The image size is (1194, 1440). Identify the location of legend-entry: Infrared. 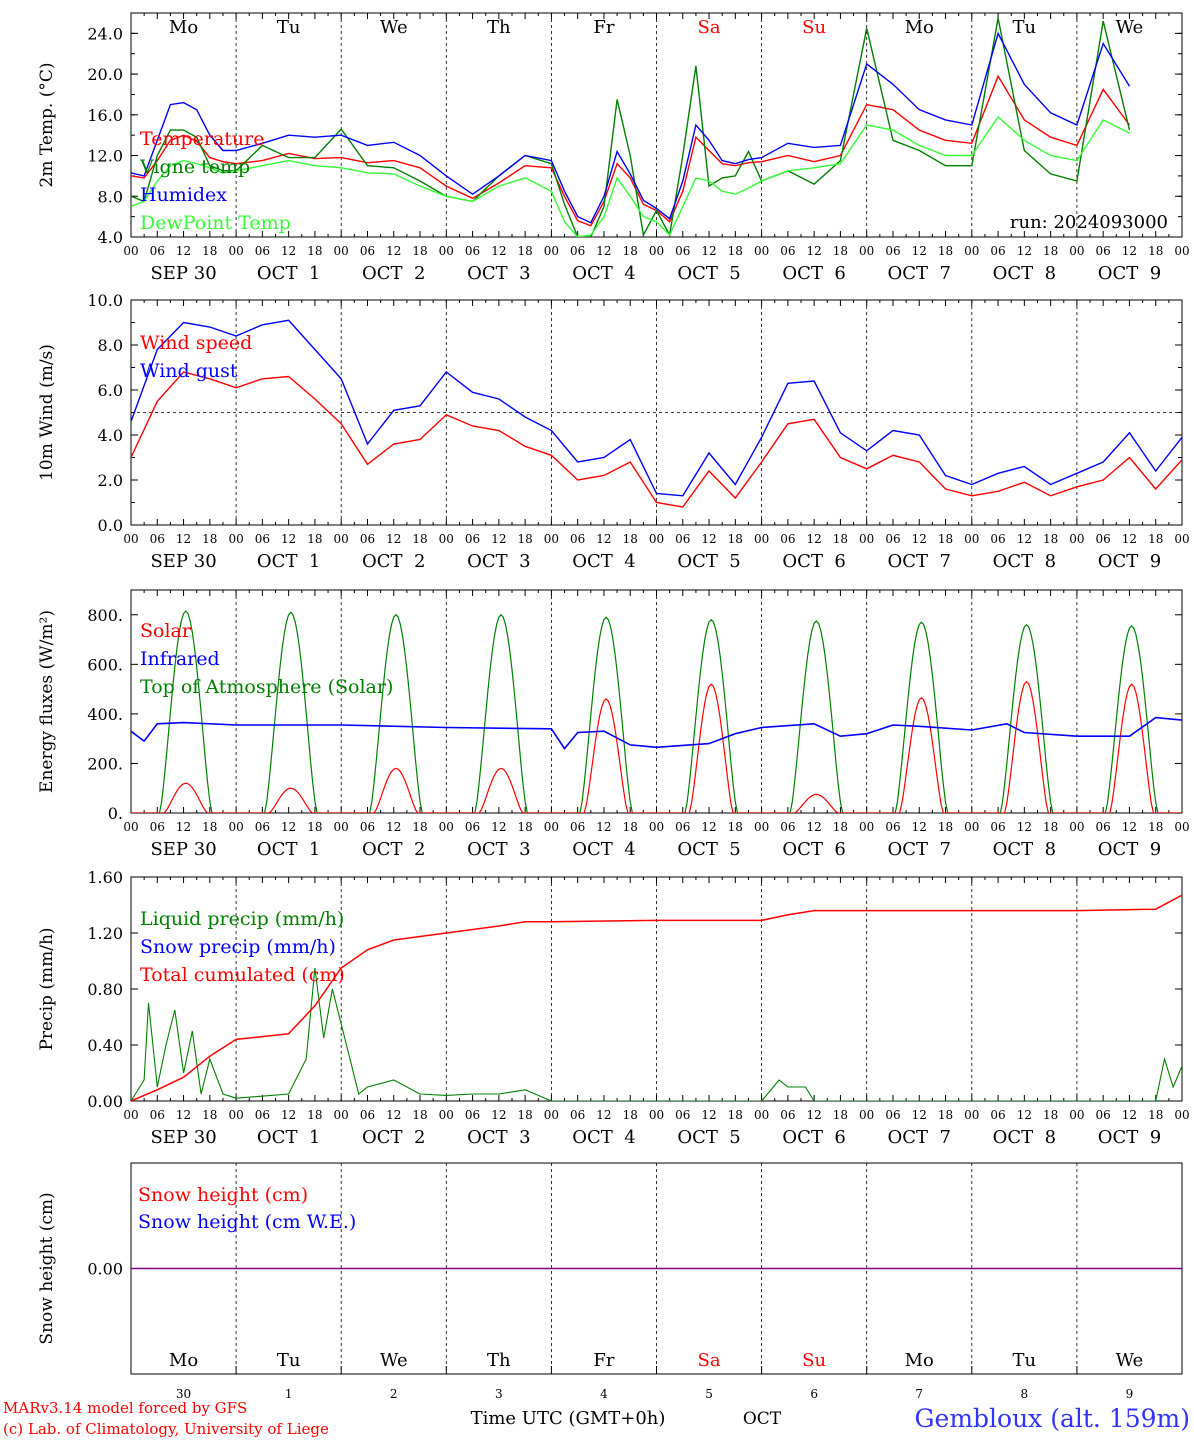
(180, 659).